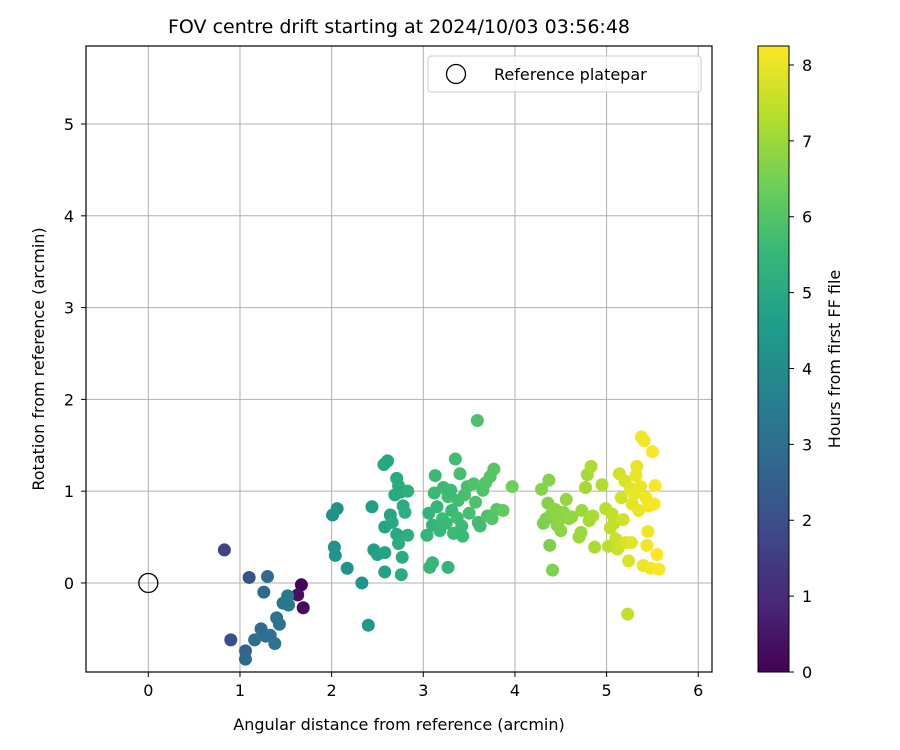  What do you see at coordinates (69, 124) in the screenshot?
I see `y-tick-label: 5` at bounding box center [69, 124].